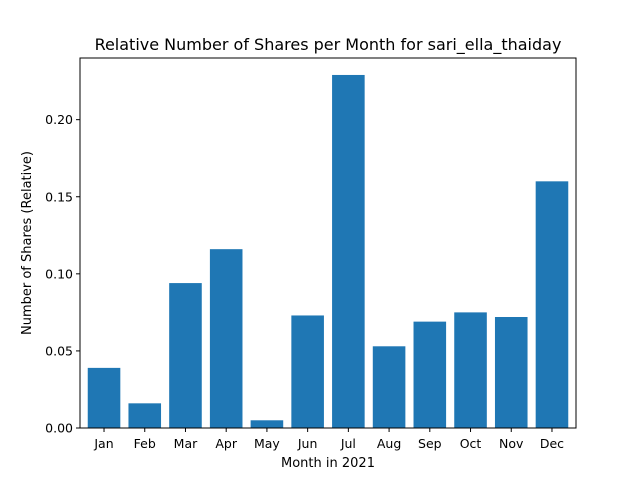 The image size is (640, 480). I want to click on y-tick-label: 0.15, so click(59, 196).